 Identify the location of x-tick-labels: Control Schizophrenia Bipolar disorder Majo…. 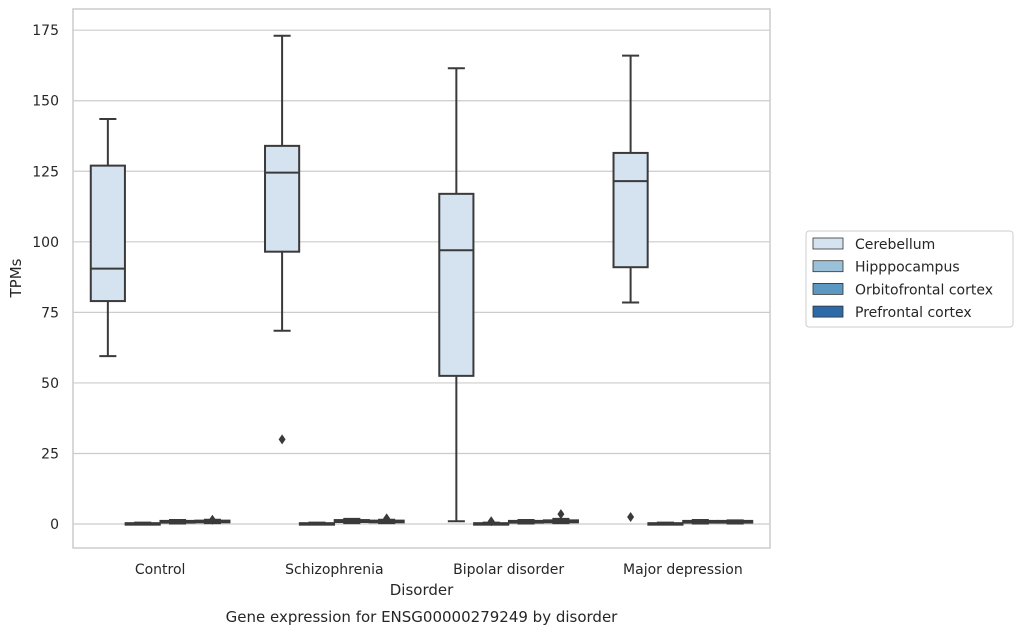
(439, 570).